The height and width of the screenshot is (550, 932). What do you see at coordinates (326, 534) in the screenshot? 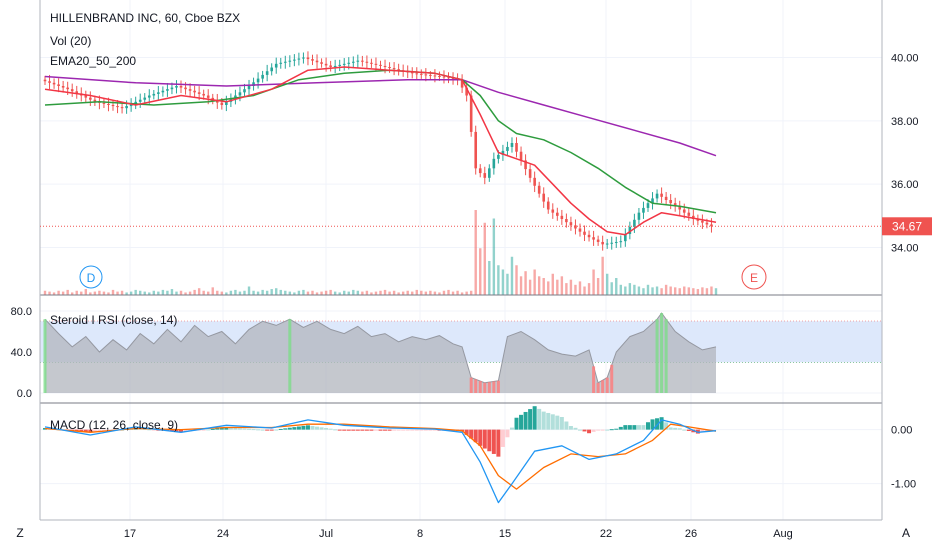
I see `time-axis-label: Jul` at bounding box center [326, 534].